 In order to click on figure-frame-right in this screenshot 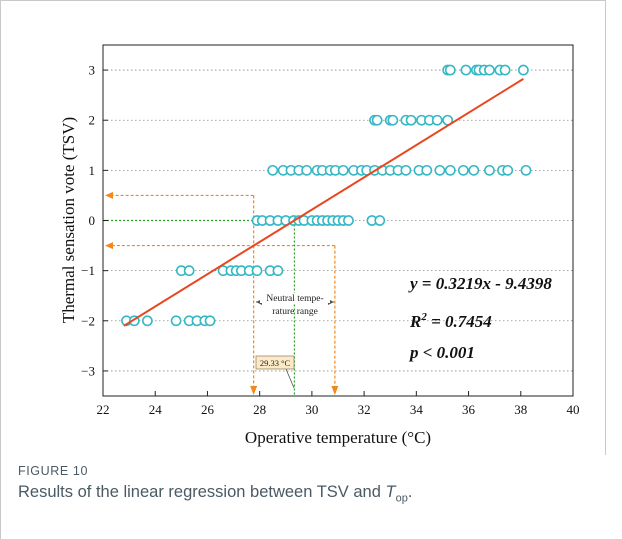, I will do `click(605, 227)`.